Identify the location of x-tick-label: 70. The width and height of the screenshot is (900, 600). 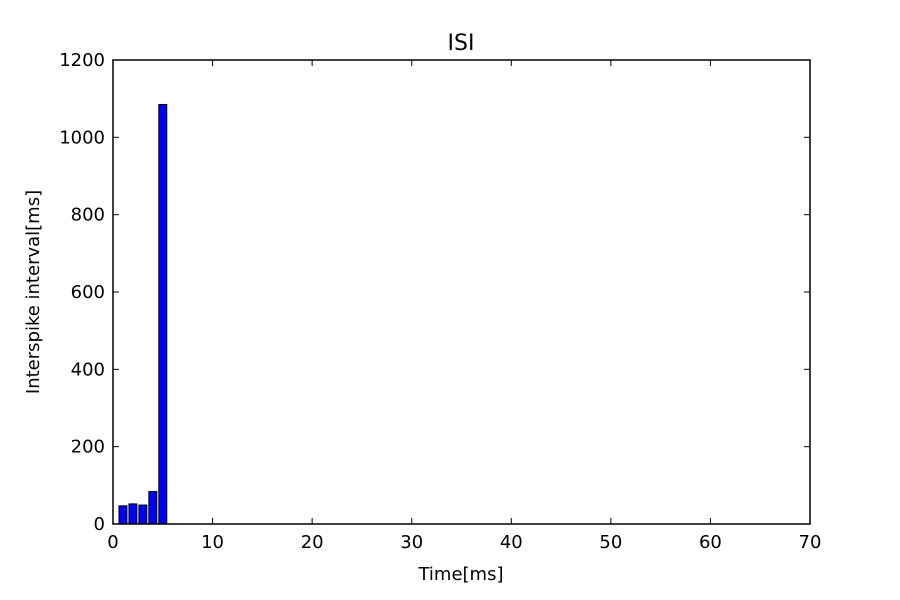
(810, 542).